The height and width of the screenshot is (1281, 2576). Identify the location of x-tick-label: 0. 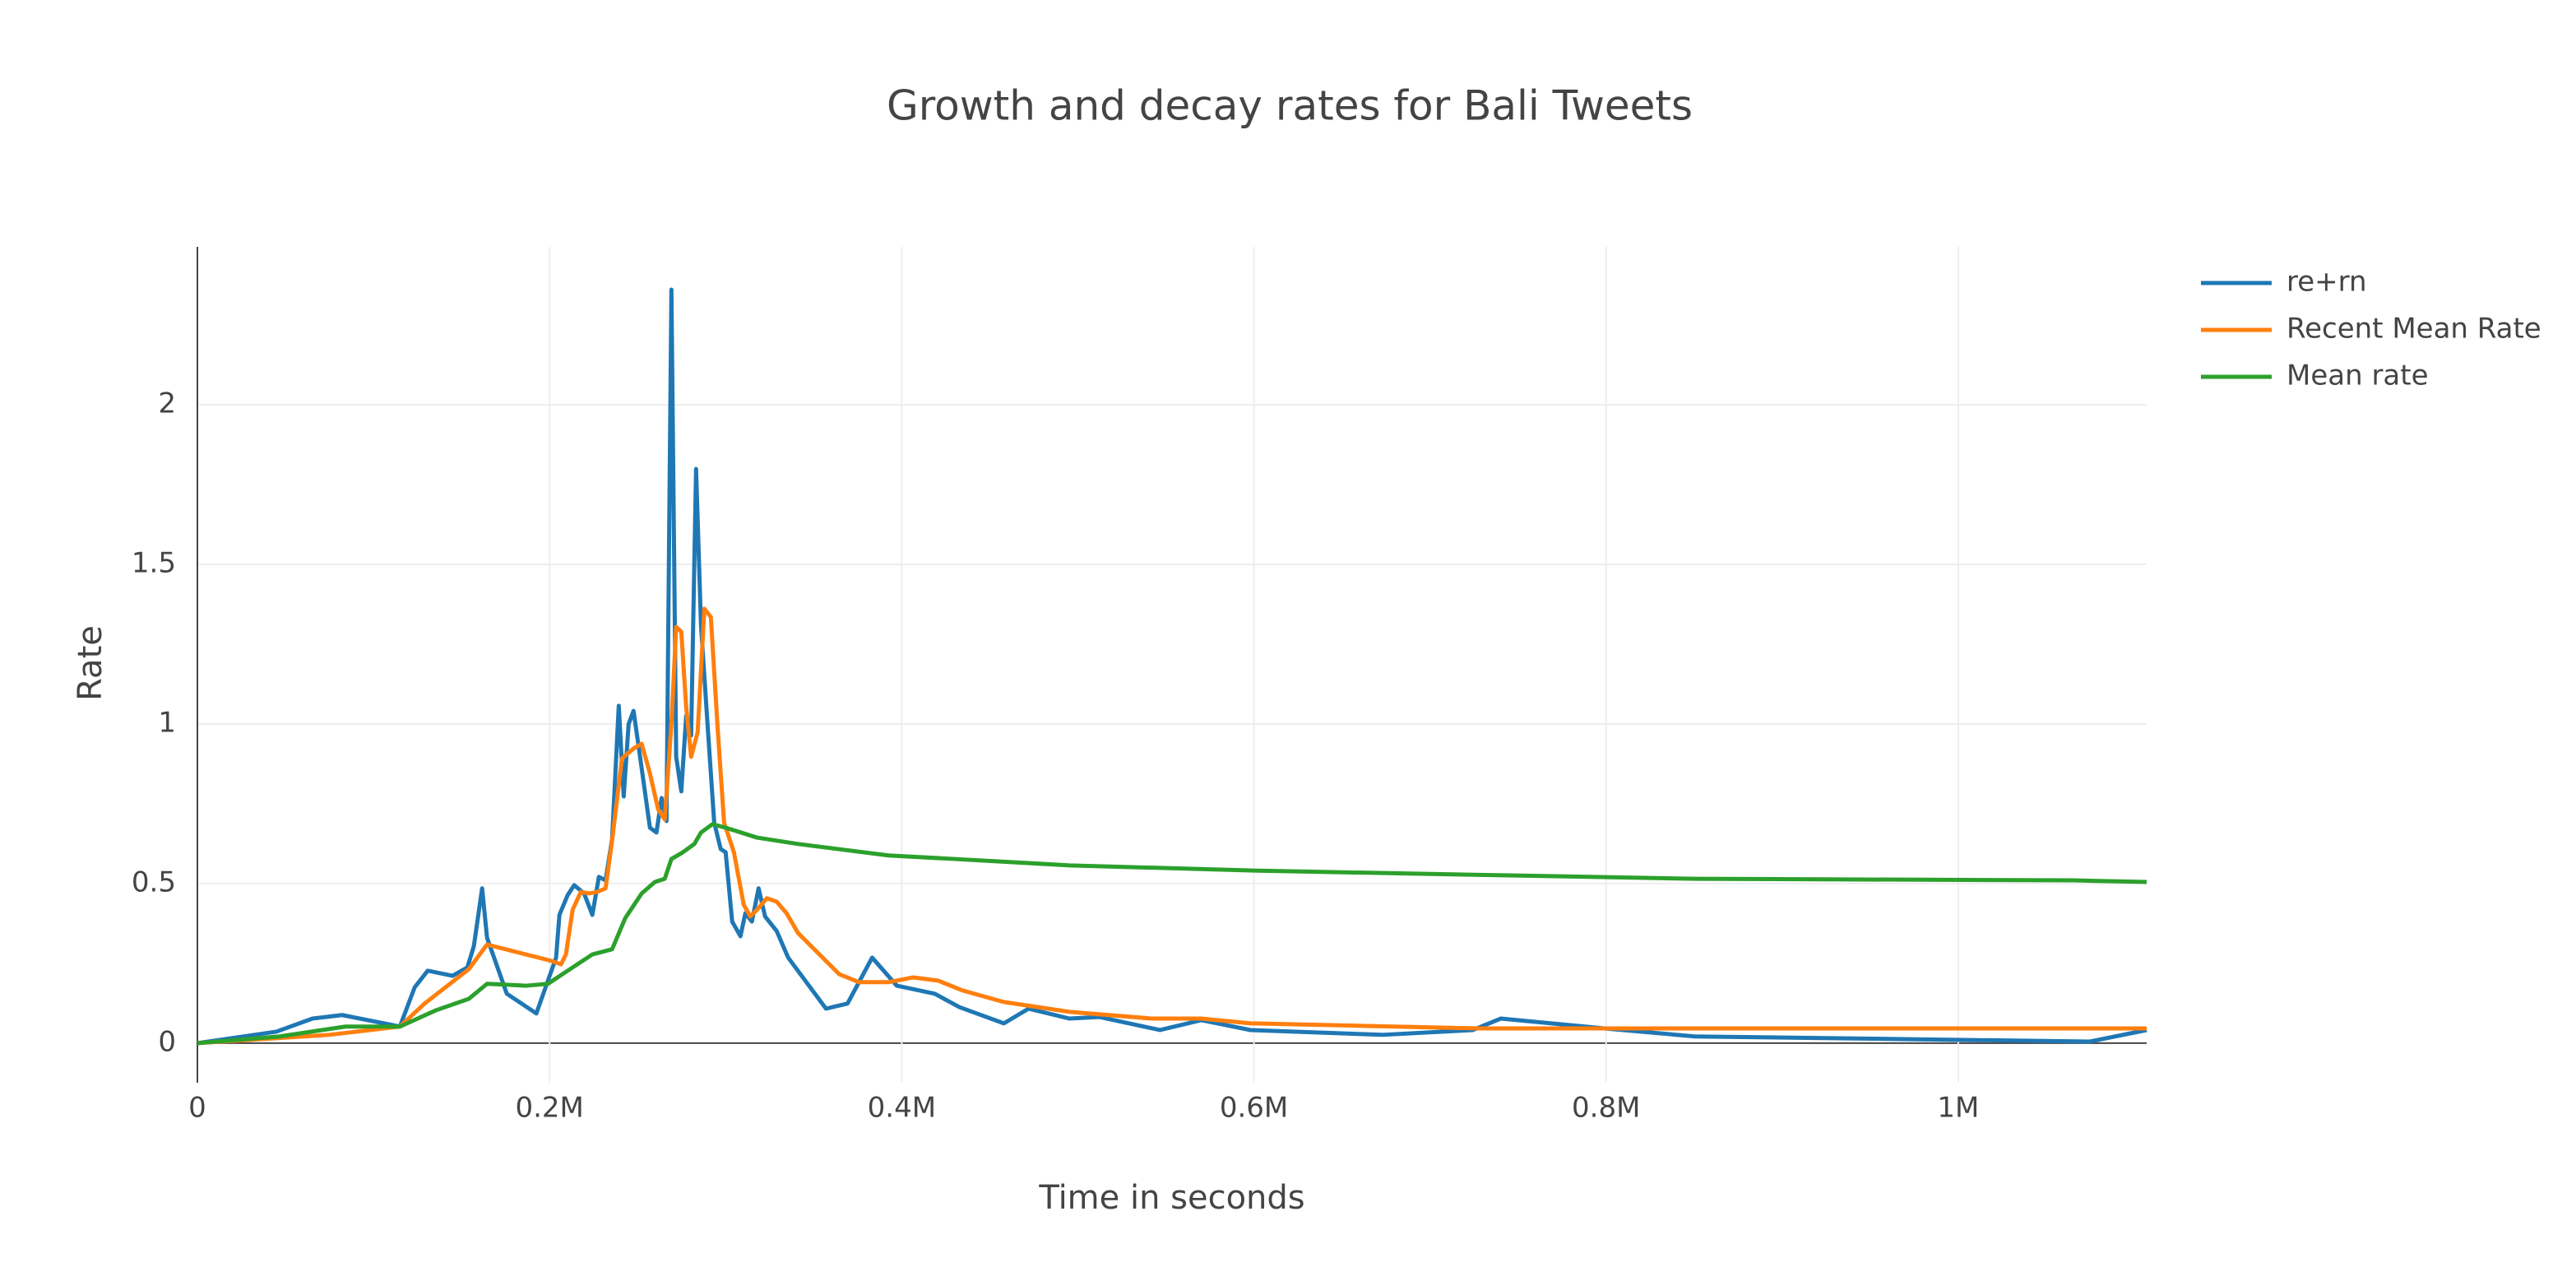
(197, 1108).